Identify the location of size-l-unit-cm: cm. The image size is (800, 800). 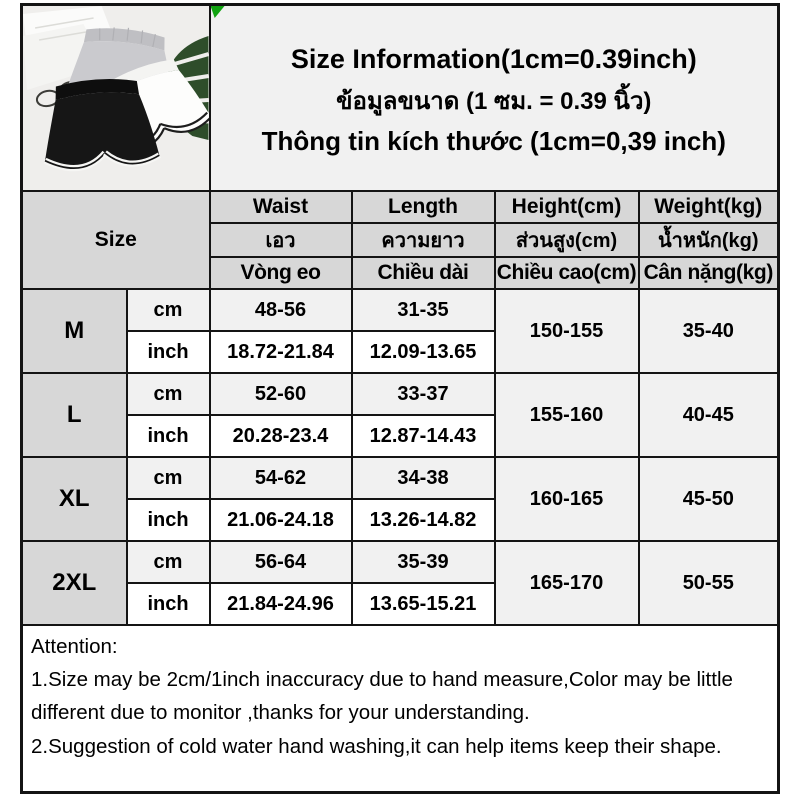
(168, 394).